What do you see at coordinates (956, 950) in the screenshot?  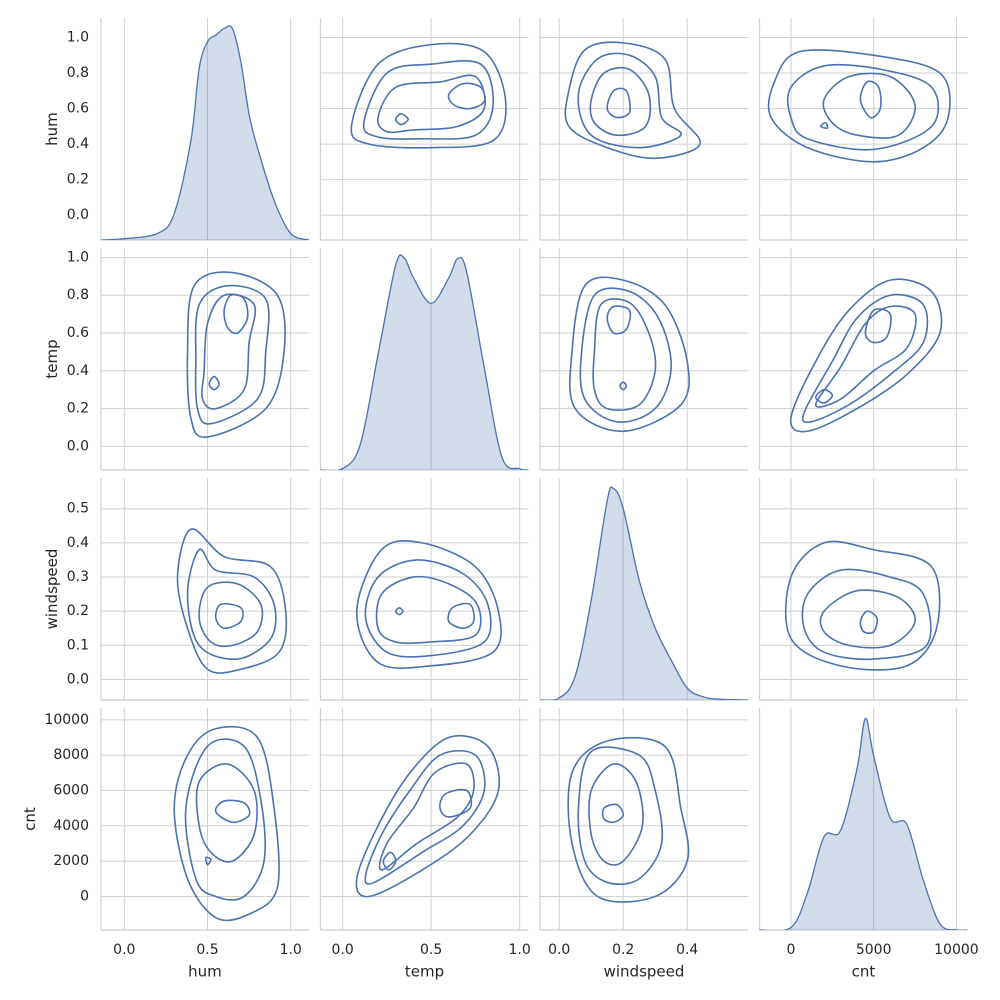 I see `x-tick-label: 10000` at bounding box center [956, 950].